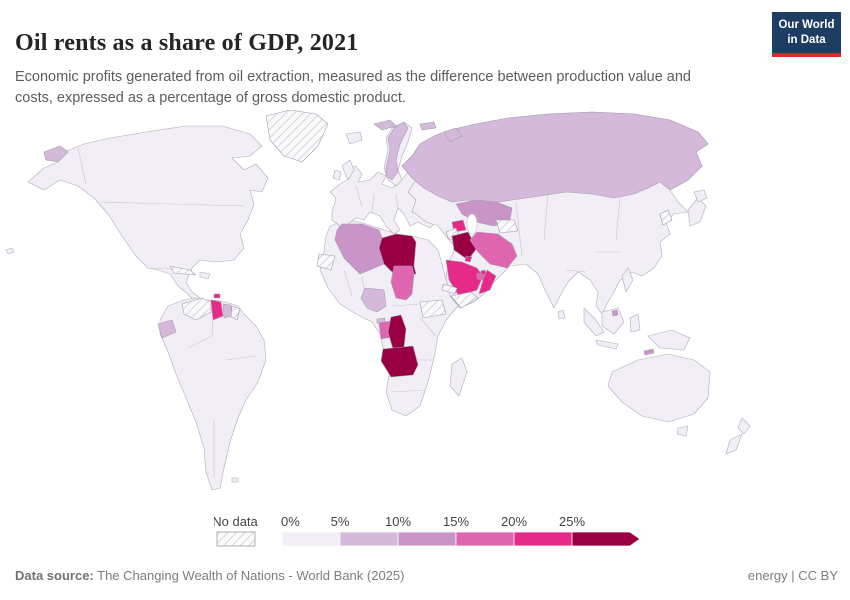 The width and height of the screenshot is (850, 600). Describe the element at coordinates (635, 323) in the screenshot. I see `island-sulawesi` at that location.